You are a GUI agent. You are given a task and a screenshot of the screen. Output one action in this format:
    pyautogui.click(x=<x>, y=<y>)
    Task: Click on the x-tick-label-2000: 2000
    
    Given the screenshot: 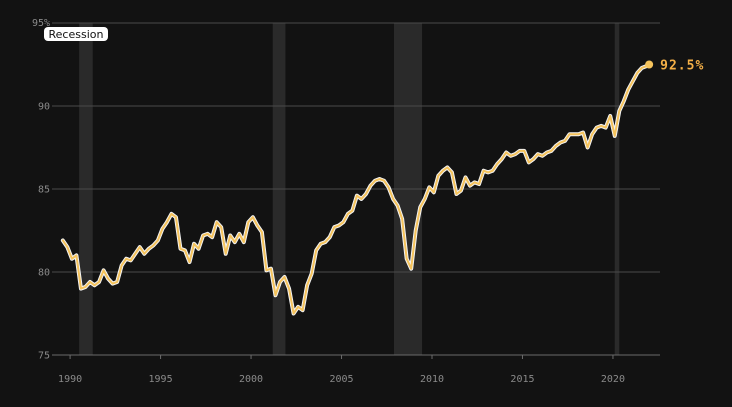 What is the action you would take?
    pyautogui.click(x=251, y=379)
    